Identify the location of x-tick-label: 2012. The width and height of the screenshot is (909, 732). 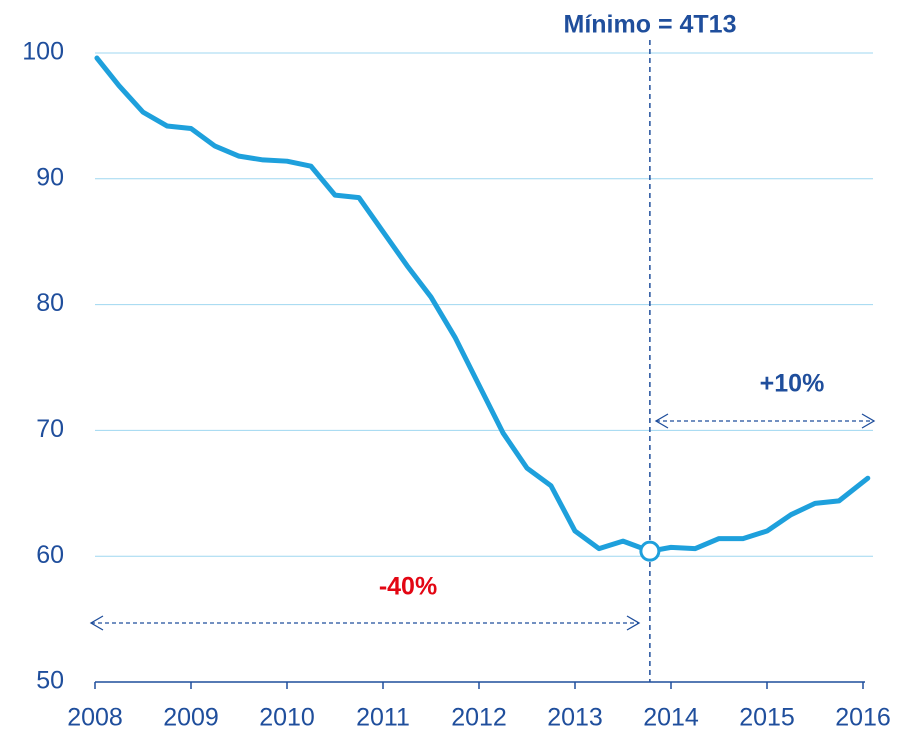
(479, 718).